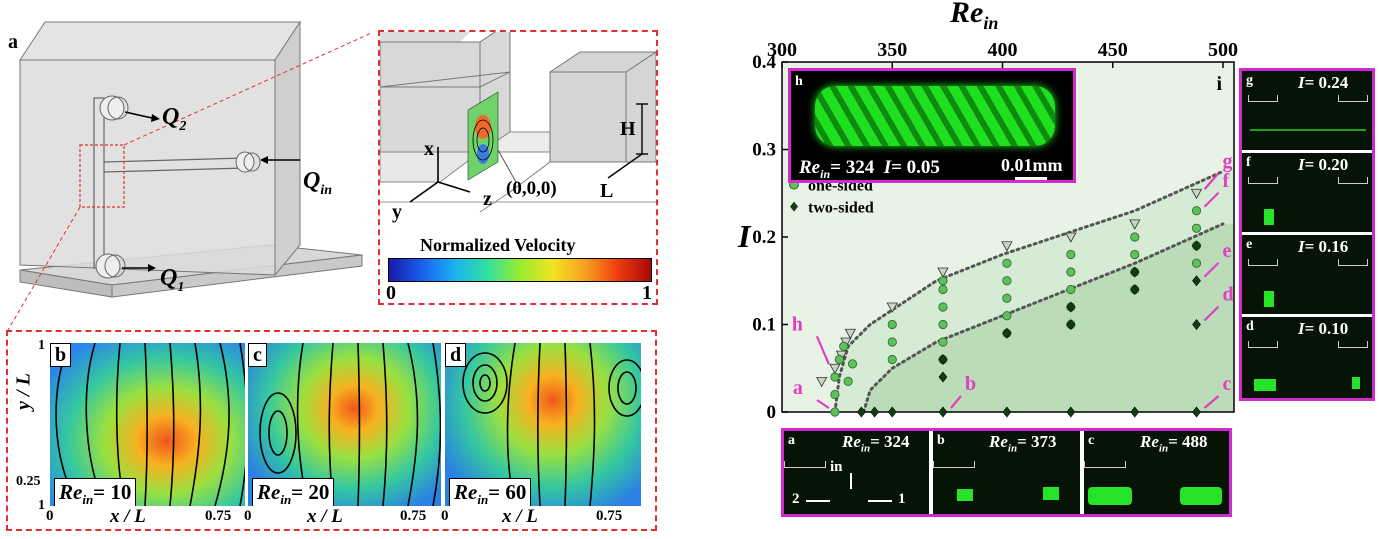 This screenshot has height=539, width=1379. Describe the element at coordinates (887, 167) in the screenshot. I see `panel-h-i-label: I` at that location.